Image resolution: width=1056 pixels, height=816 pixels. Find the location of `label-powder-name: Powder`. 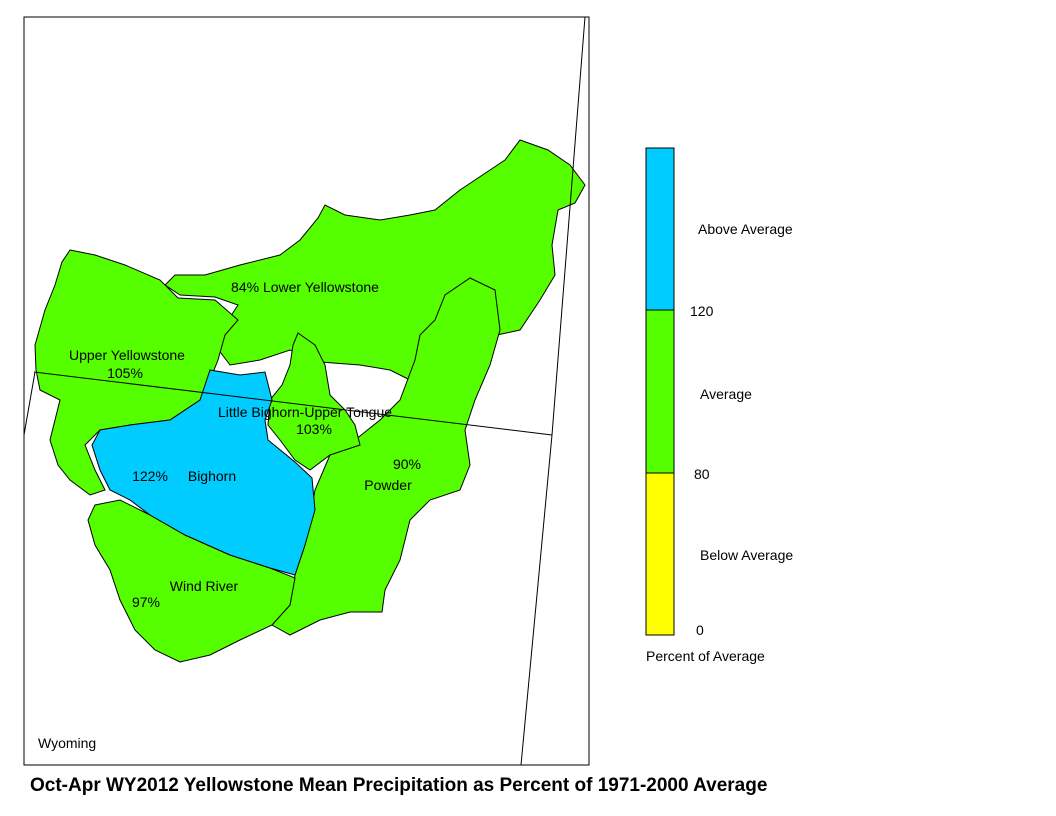

label-powder-name: Powder is located at coordinates (388, 485).